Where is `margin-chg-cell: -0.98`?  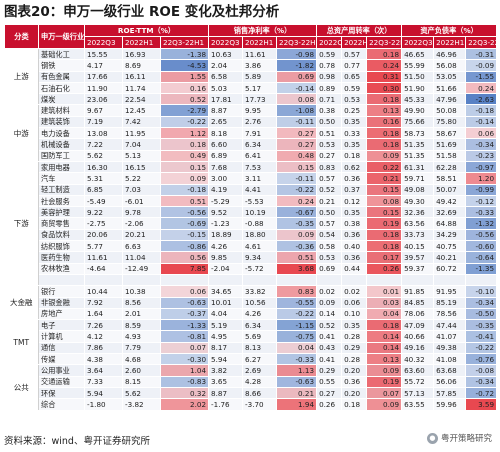
margin-chg-cell: -0.98 is located at coordinates (297, 54).